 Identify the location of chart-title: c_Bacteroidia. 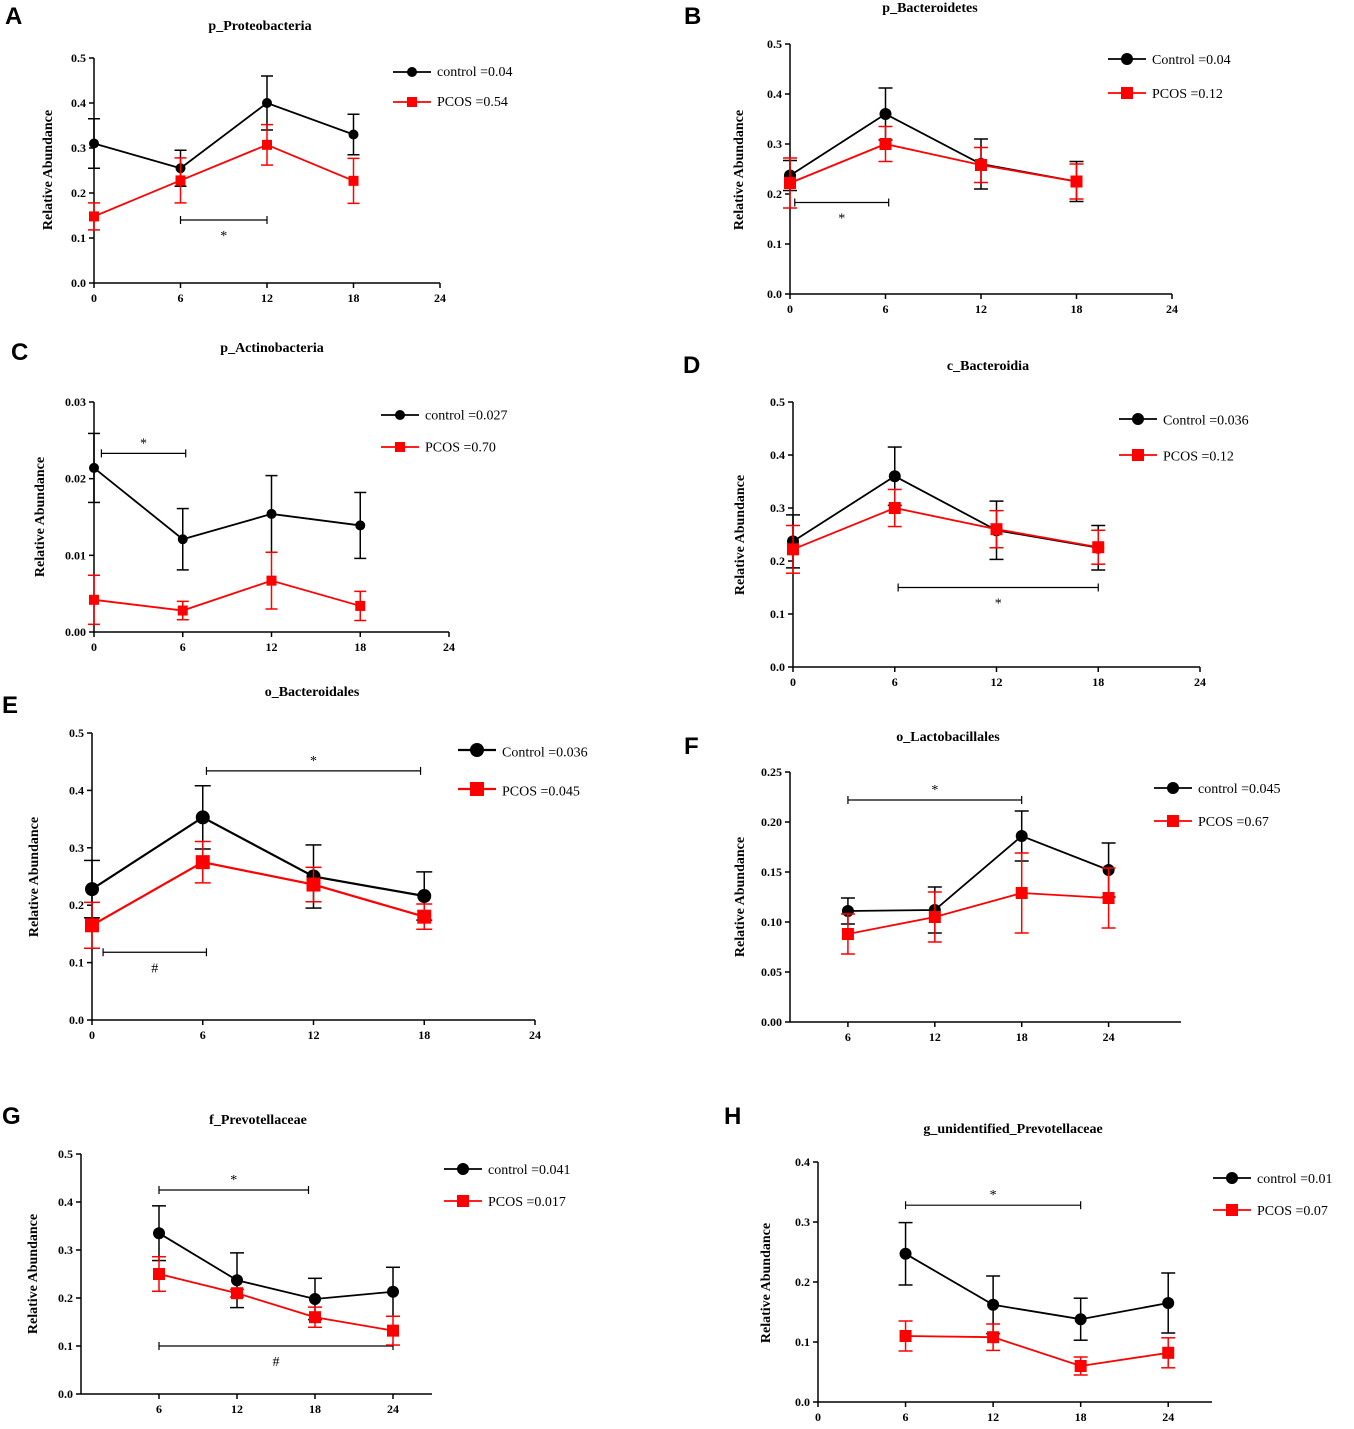
(988, 366).